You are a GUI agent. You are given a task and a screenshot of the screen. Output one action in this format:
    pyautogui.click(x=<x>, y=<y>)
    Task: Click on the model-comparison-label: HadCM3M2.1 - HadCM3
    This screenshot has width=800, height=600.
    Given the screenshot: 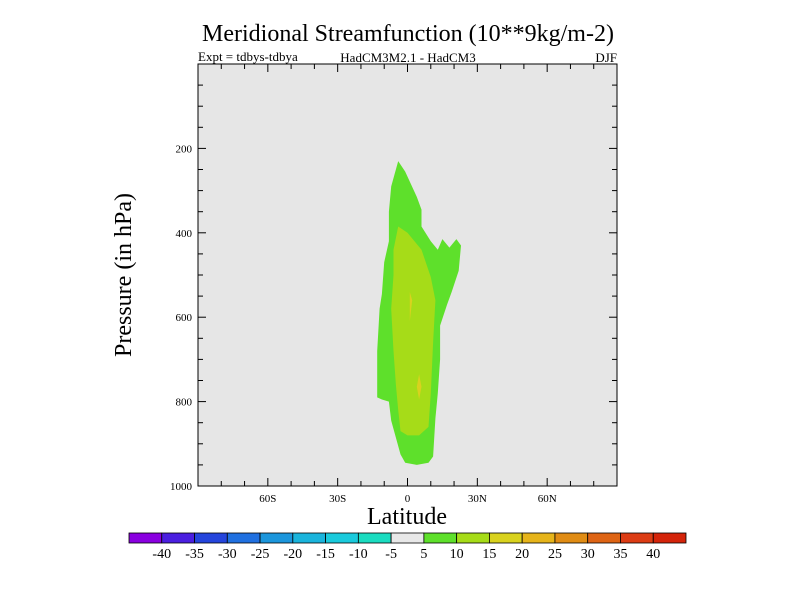 What is the action you would take?
    pyautogui.click(x=407, y=57)
    